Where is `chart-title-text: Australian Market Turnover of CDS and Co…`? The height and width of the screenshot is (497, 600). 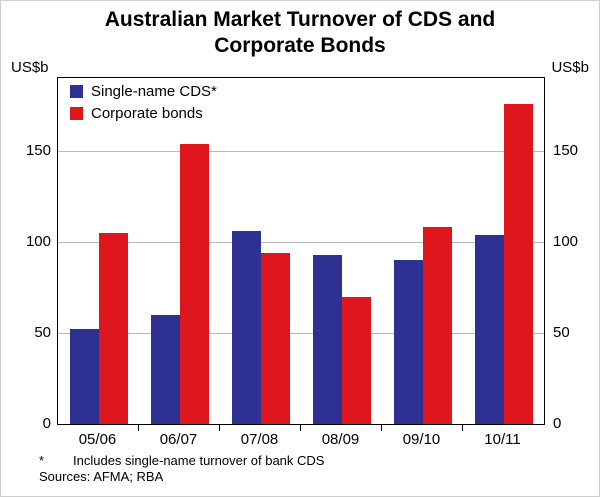 chart-title-text: Australian Market Turnover of CDS and Co… is located at coordinates (300, 32).